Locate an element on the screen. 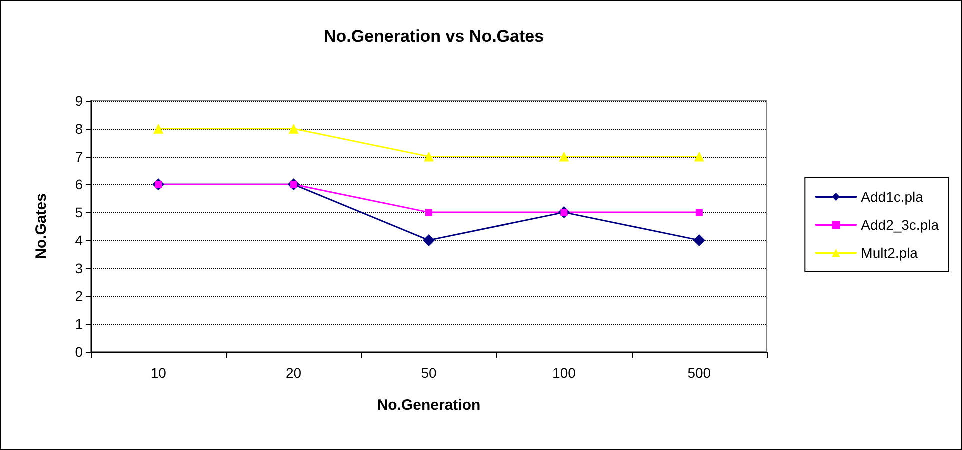 Image resolution: width=962 pixels, height=450 pixels. y-axis-title: No.Gates is located at coordinates (41, 227).